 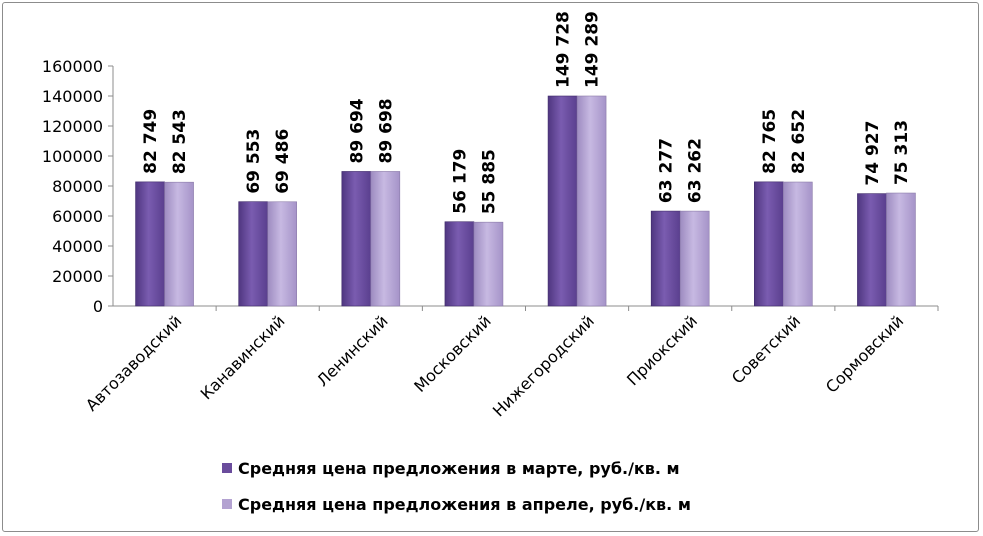 What do you see at coordinates (770, 141) in the screenshot?
I see `data-label-march: 82 765` at bounding box center [770, 141].